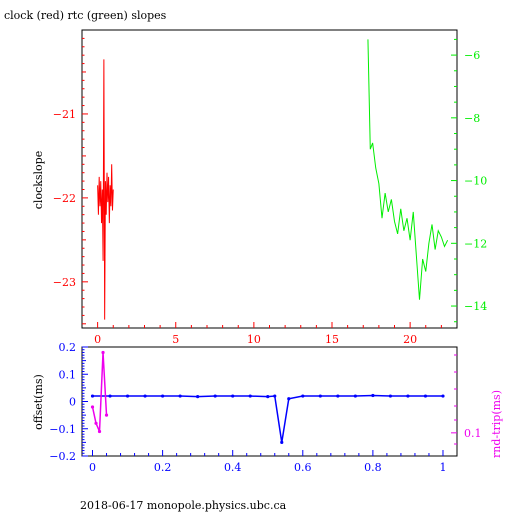  What do you see at coordinates (68, 374) in the screenshot?
I see `bottom-left-y-tick-label: 0.1` at bounding box center [68, 374].